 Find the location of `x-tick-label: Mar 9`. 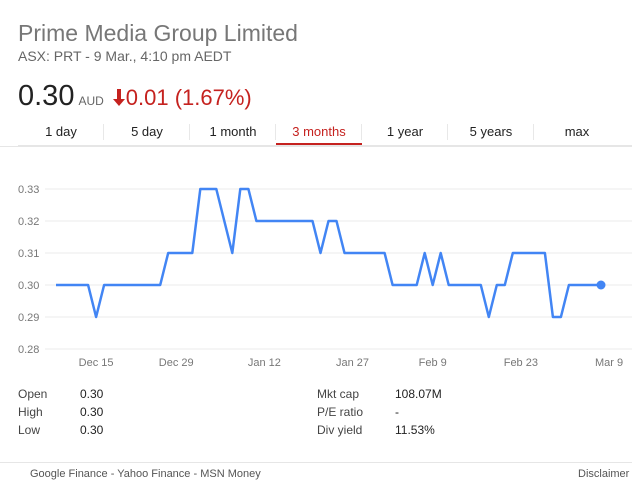

x-tick-label: Mar 9 is located at coordinates (609, 363).